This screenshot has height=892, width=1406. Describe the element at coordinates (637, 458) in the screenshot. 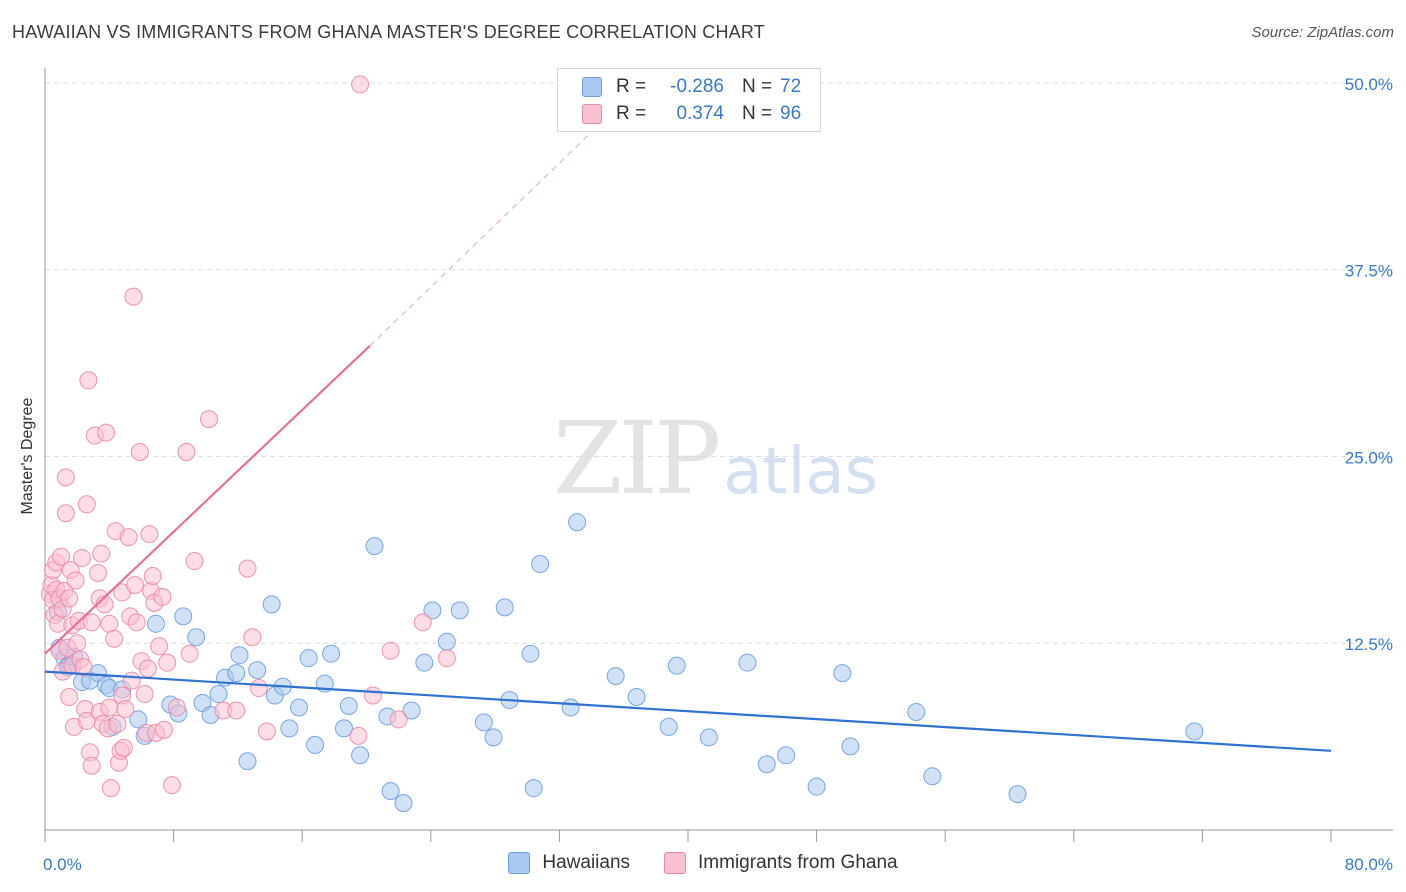

I see `watermark-zip: ZIP` at that location.